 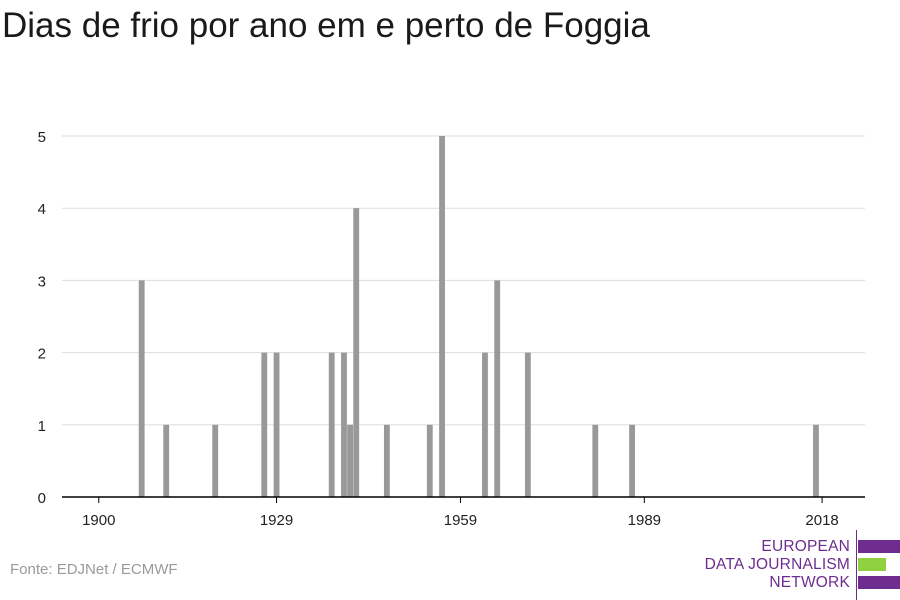 What do you see at coordinates (644, 520) in the screenshot?
I see `x-tick-label-1989: 1989` at bounding box center [644, 520].